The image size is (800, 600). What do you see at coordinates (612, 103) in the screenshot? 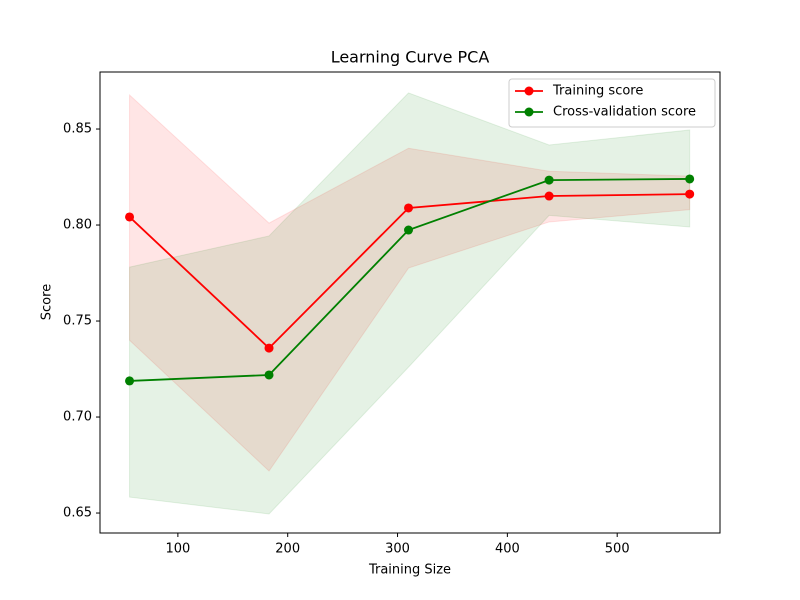
I see `legend-box` at bounding box center [612, 103].